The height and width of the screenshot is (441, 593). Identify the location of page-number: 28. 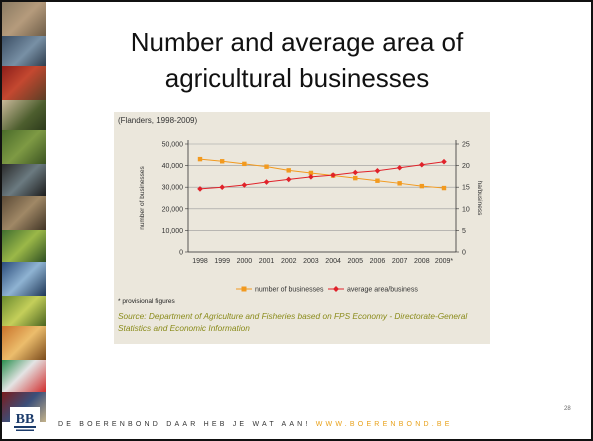
(567, 409).